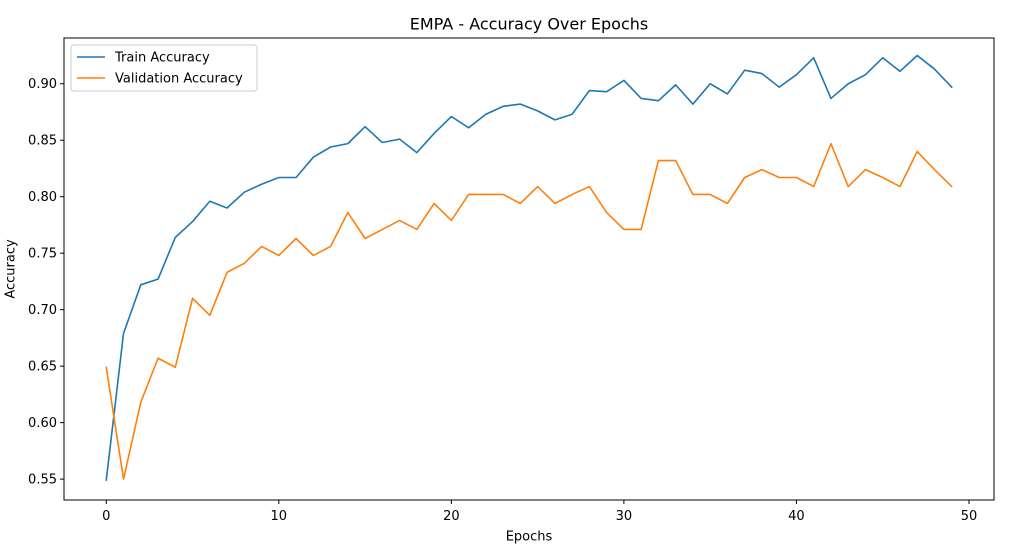  I want to click on legend-box, so click(164, 68).